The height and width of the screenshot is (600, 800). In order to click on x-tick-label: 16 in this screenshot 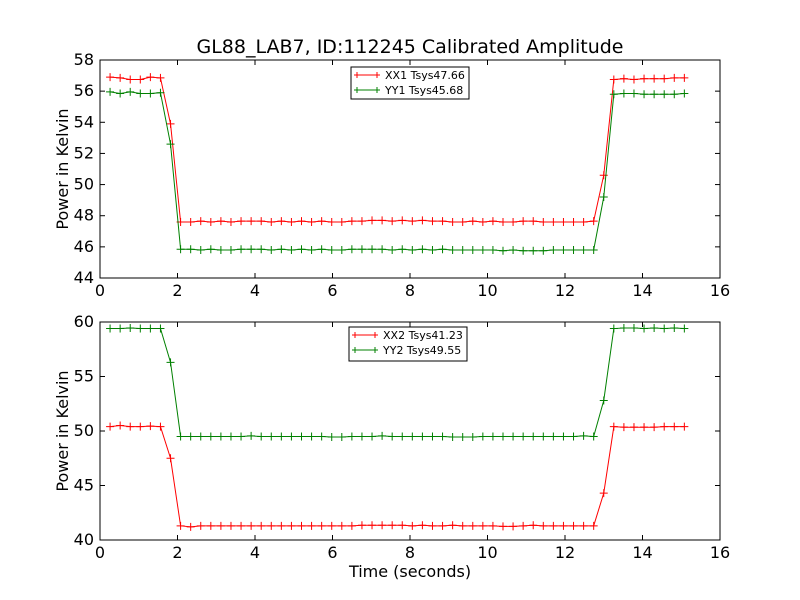, I will do `click(720, 552)`.